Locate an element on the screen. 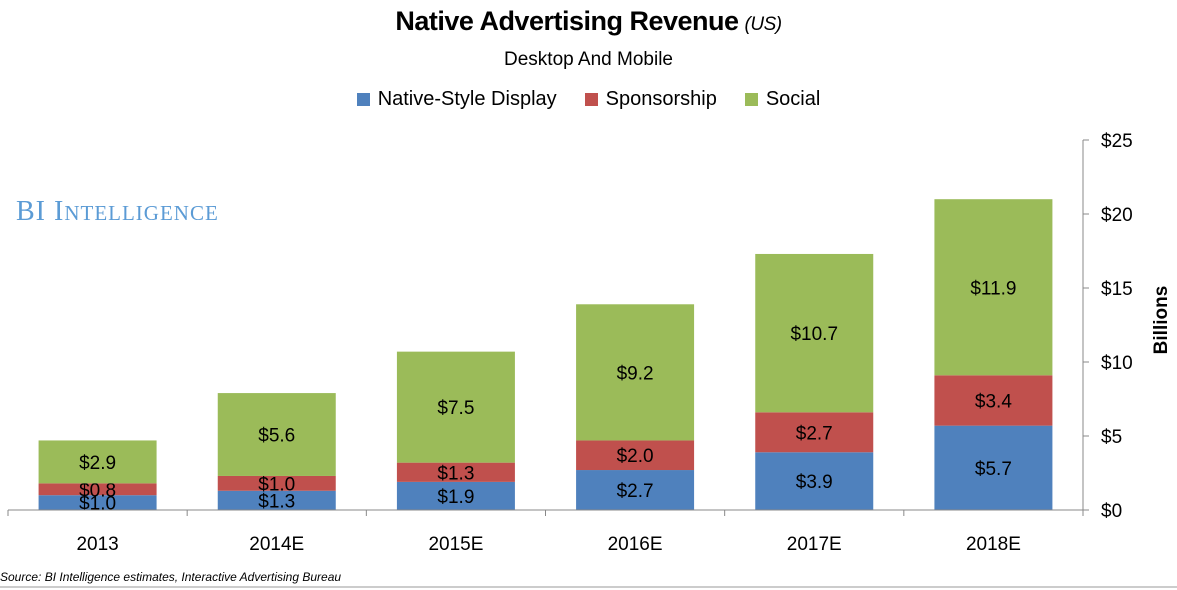 The width and height of the screenshot is (1177, 590). bar-native-style-display-2017e is located at coordinates (814, 481).